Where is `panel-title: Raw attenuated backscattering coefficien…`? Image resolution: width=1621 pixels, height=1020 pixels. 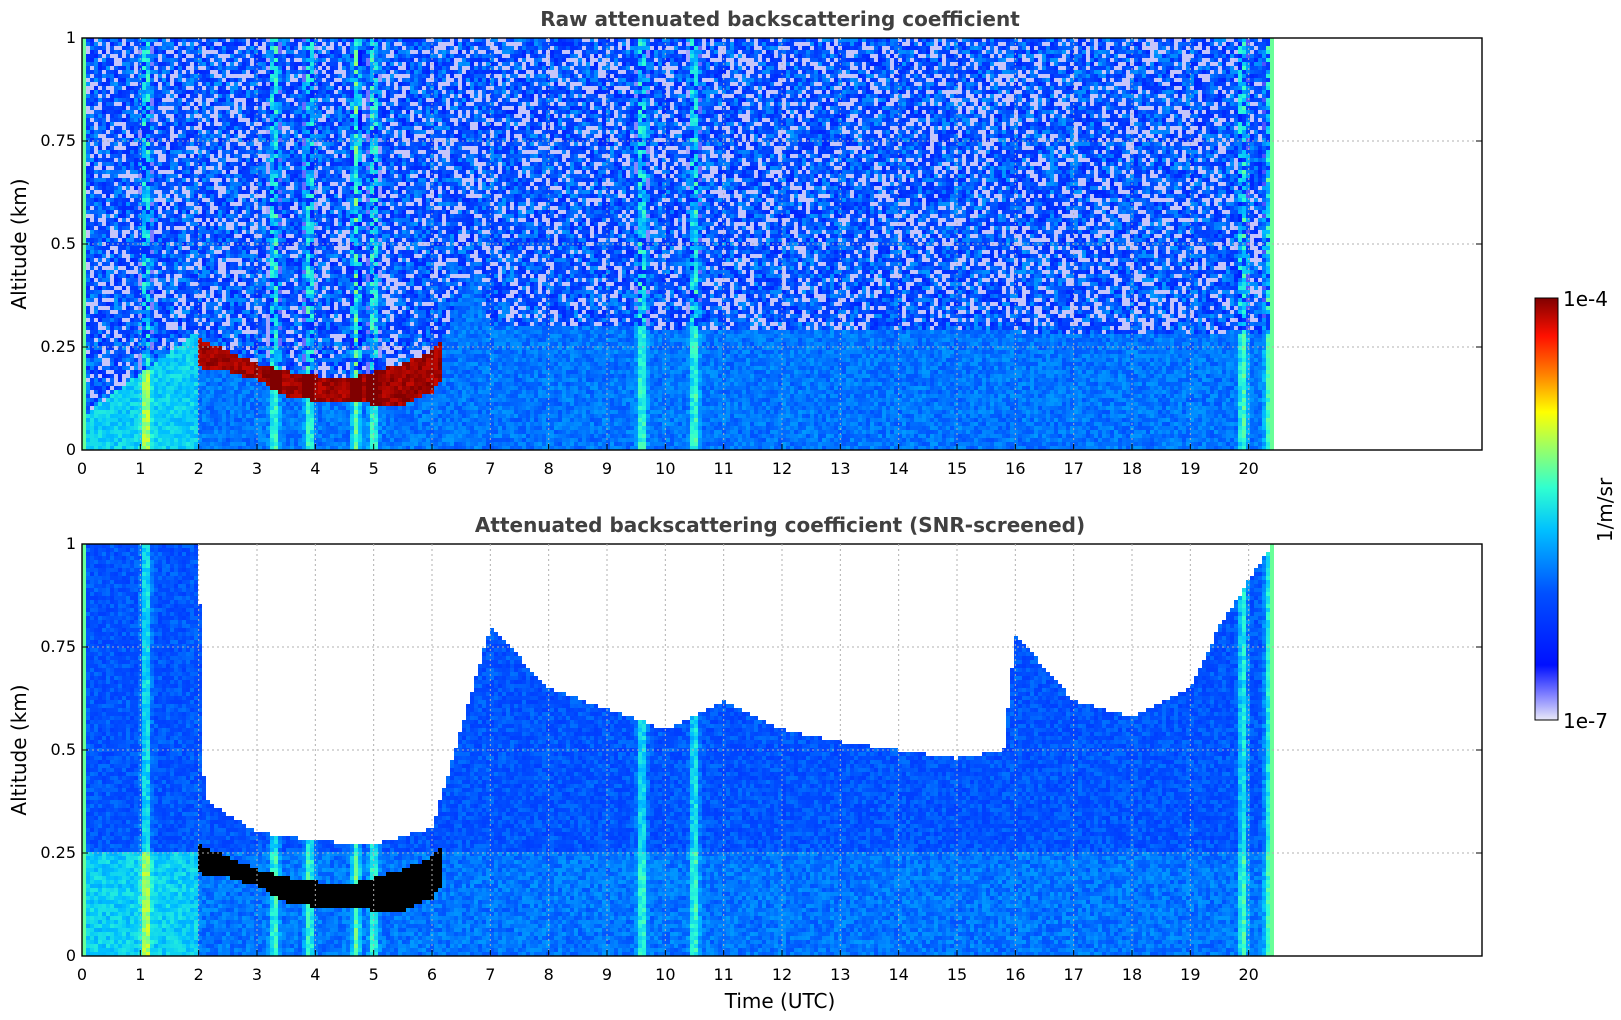 panel-title: Raw attenuated backscattering coefficien… is located at coordinates (780, 19).